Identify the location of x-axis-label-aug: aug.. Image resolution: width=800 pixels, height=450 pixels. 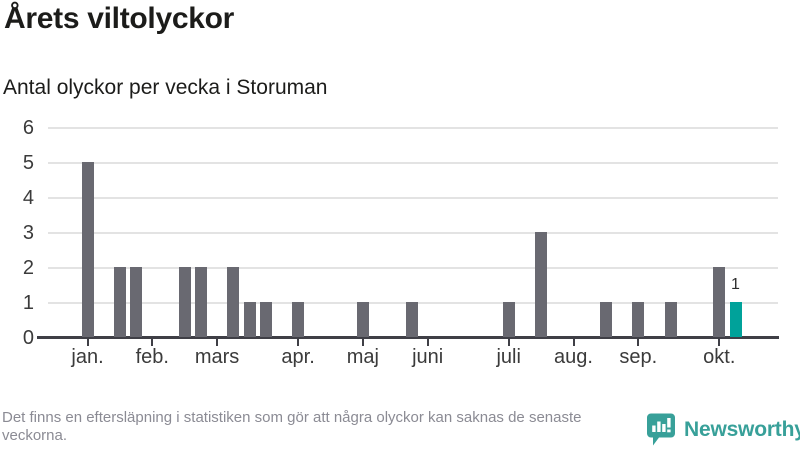
(573, 357).